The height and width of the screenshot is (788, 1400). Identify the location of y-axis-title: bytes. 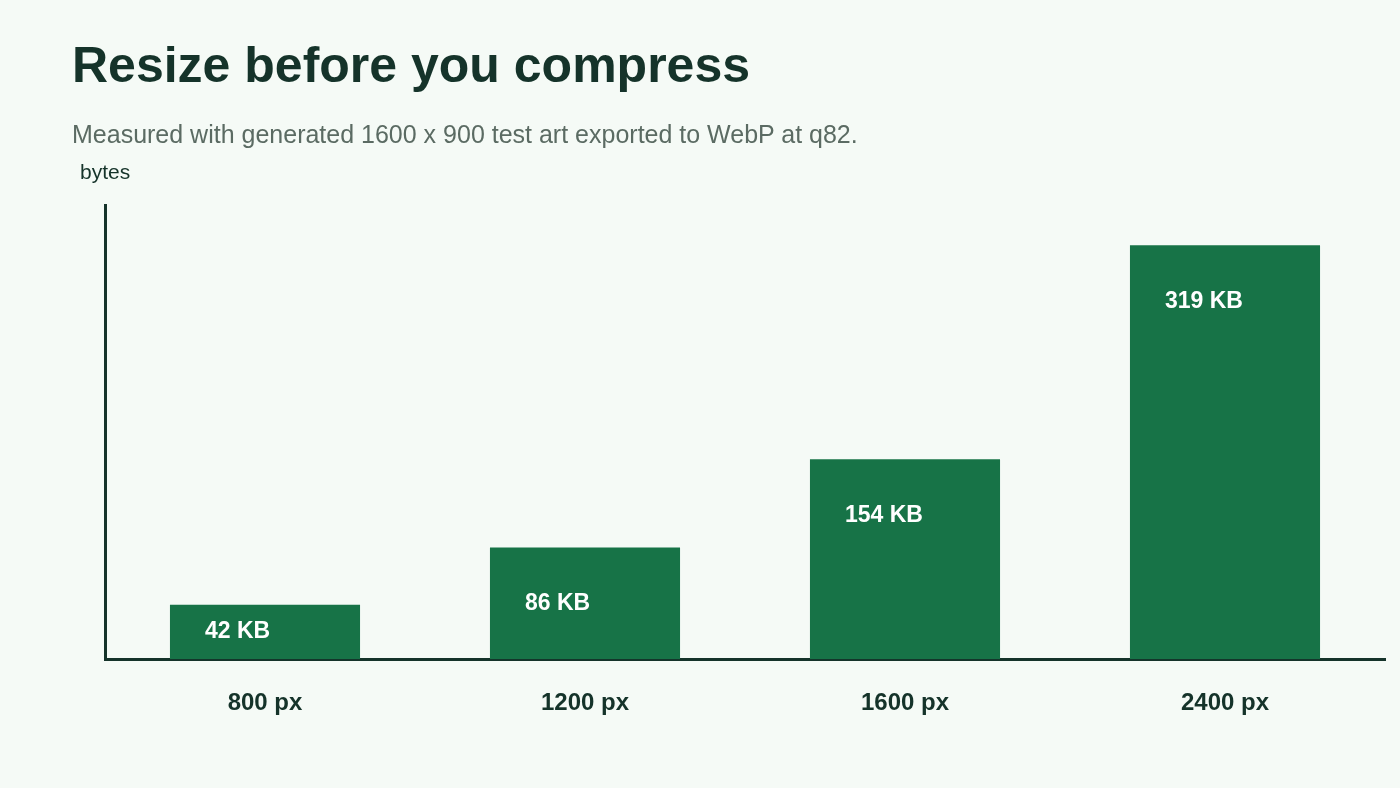
(105, 172).